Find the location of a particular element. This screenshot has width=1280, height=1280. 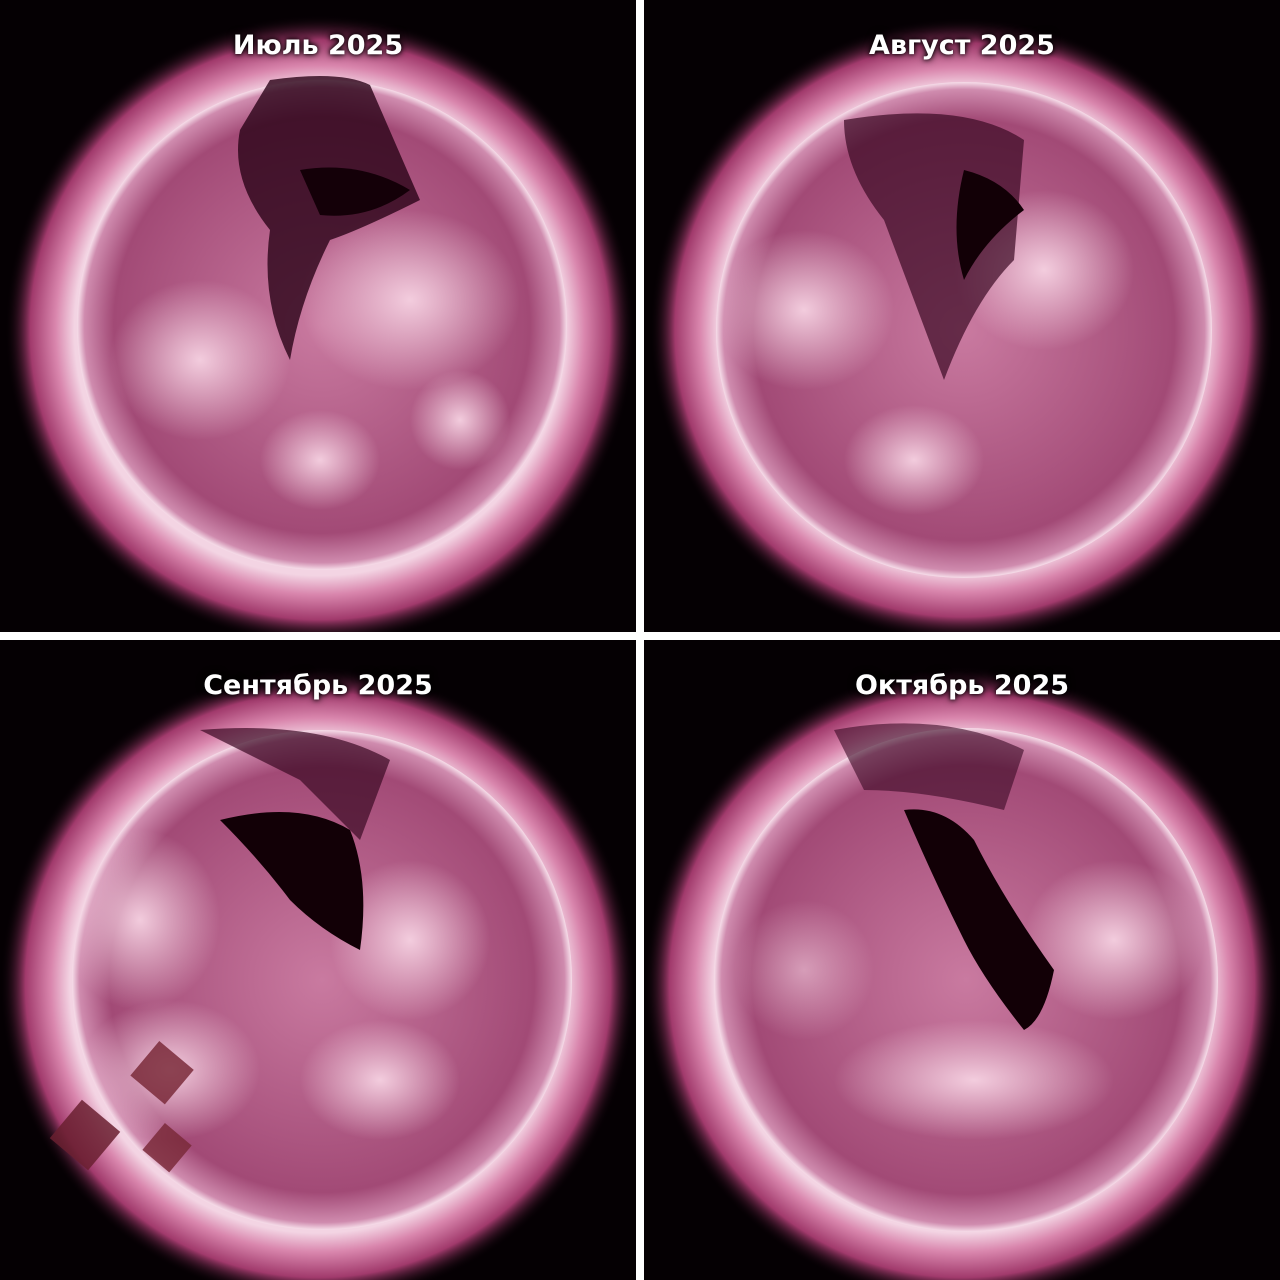

panel-label: Сентябрь 2025 is located at coordinates (318, 685).